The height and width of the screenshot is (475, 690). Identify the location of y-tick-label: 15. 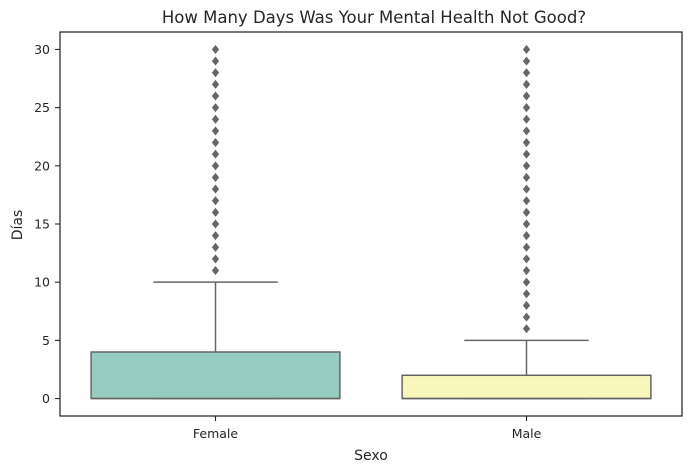
(42, 224).